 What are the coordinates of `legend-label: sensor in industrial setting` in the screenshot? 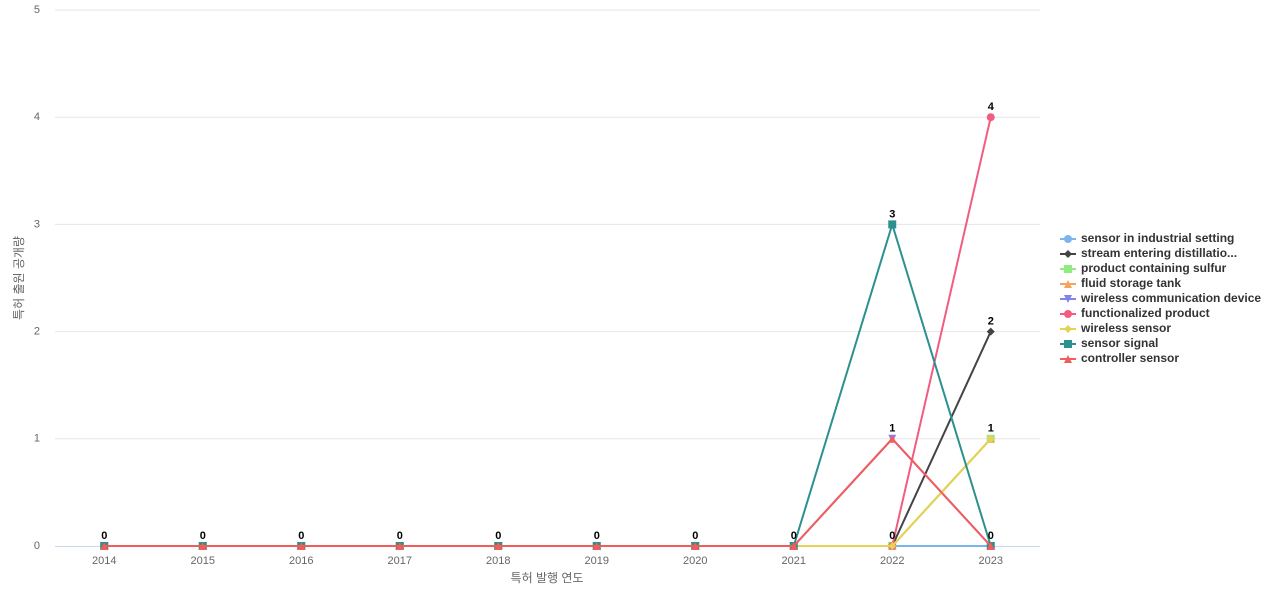 It's located at (1157, 238).